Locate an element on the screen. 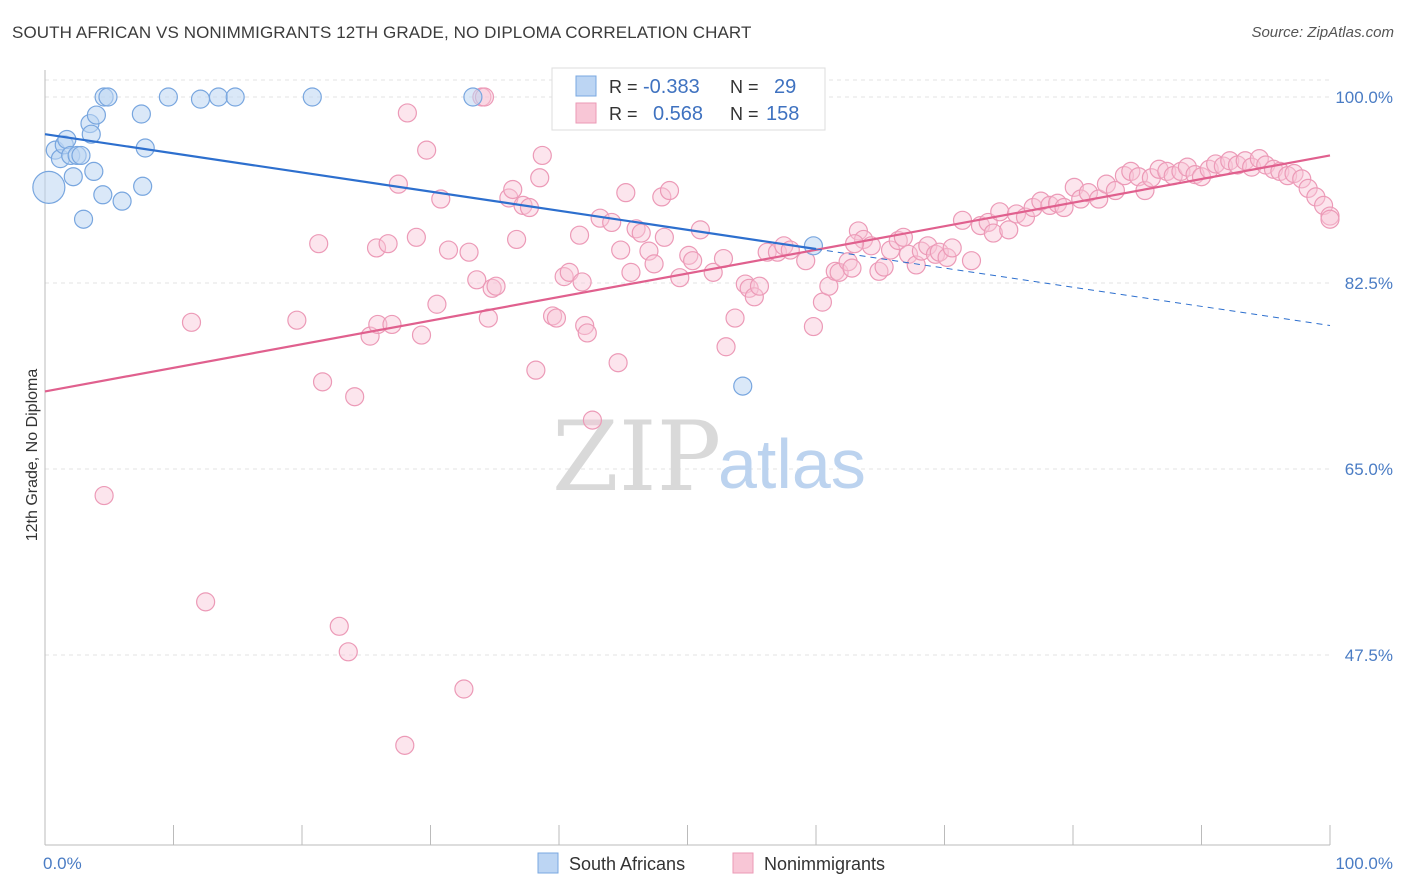 This screenshot has width=1406, height=892. watermark: ZIP atlas is located at coordinates (709, 457).